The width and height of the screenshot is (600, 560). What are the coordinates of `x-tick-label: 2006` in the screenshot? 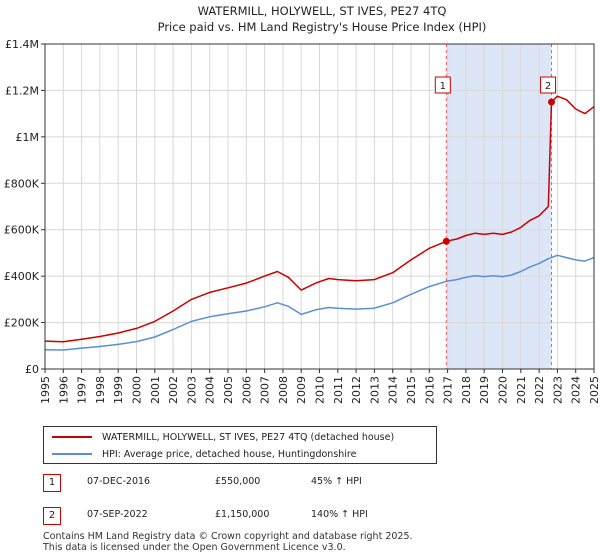 It's located at (246, 390).